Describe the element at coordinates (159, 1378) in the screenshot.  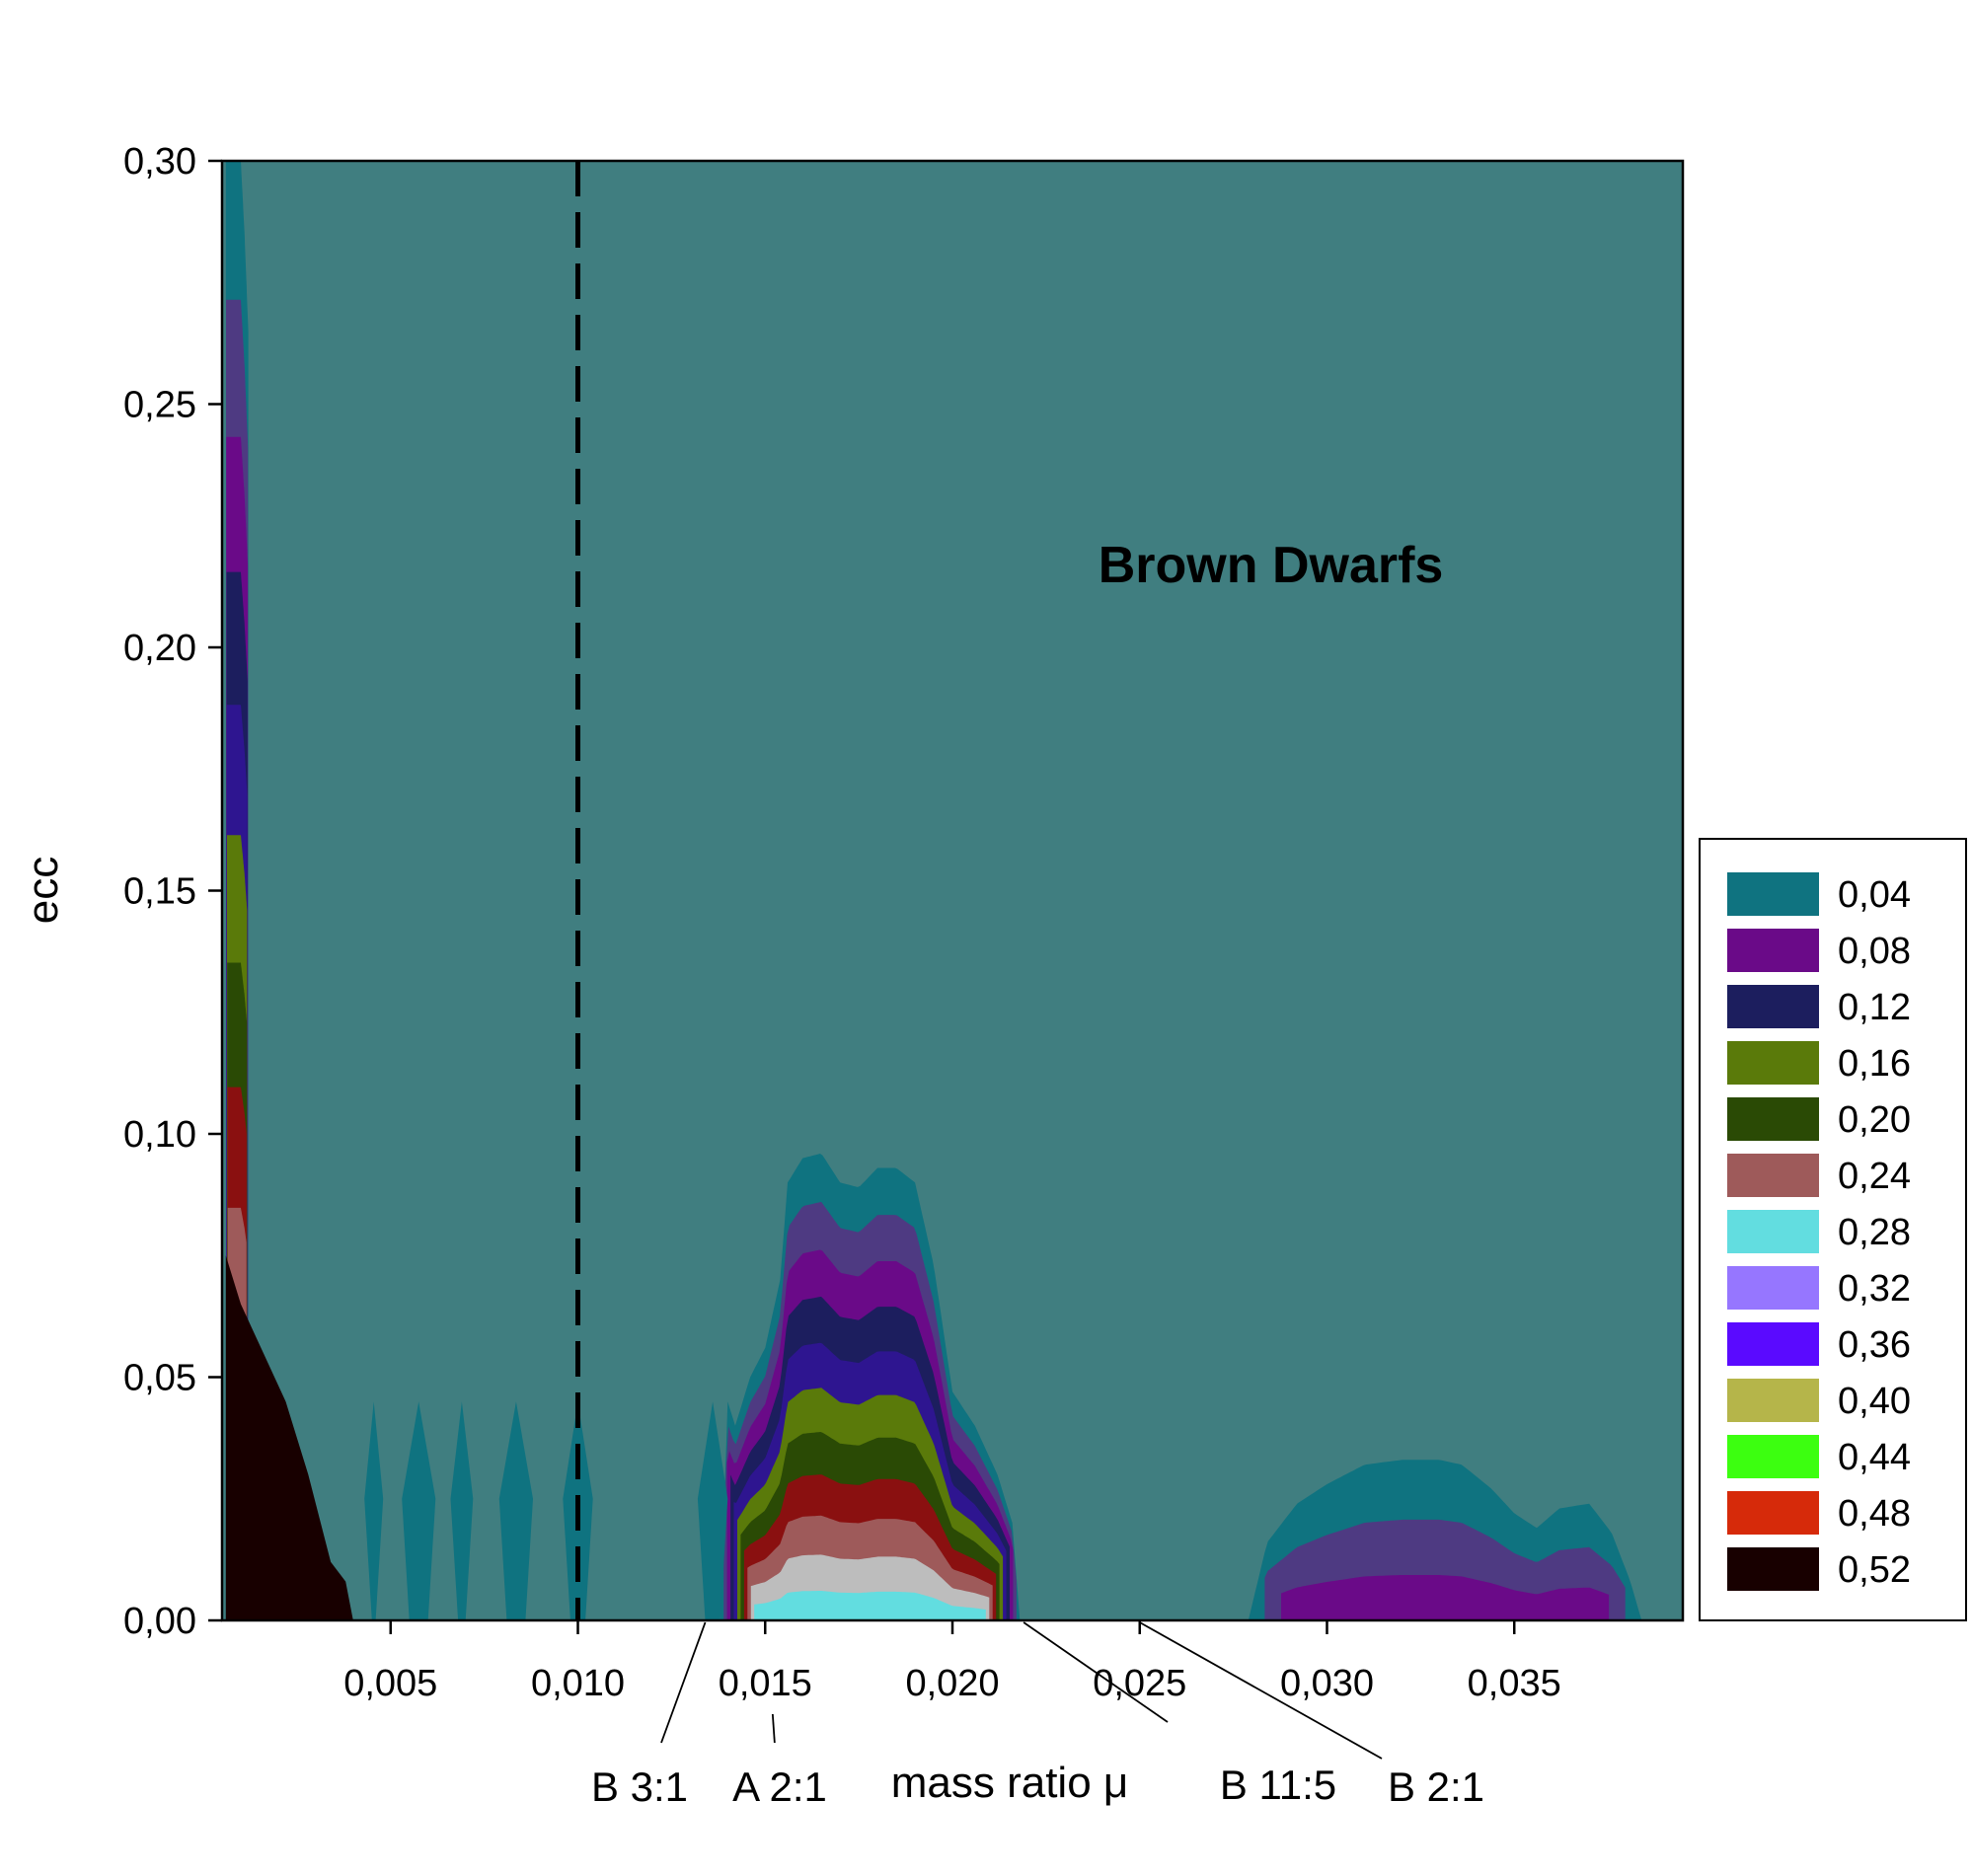
I see `y-tick-label: 0,05` at that location.